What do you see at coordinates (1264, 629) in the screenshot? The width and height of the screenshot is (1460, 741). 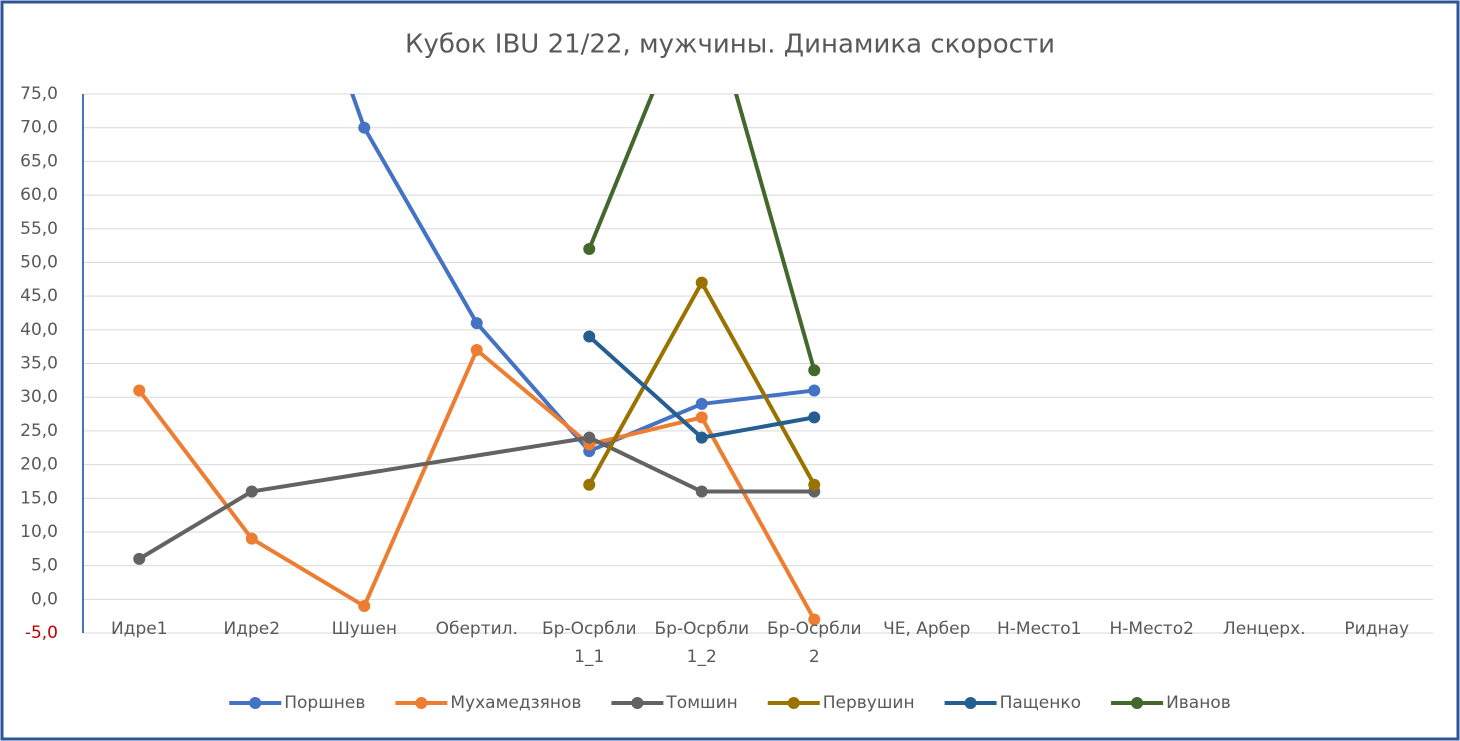 I see `x-tick-label: Ленцерх.` at bounding box center [1264, 629].